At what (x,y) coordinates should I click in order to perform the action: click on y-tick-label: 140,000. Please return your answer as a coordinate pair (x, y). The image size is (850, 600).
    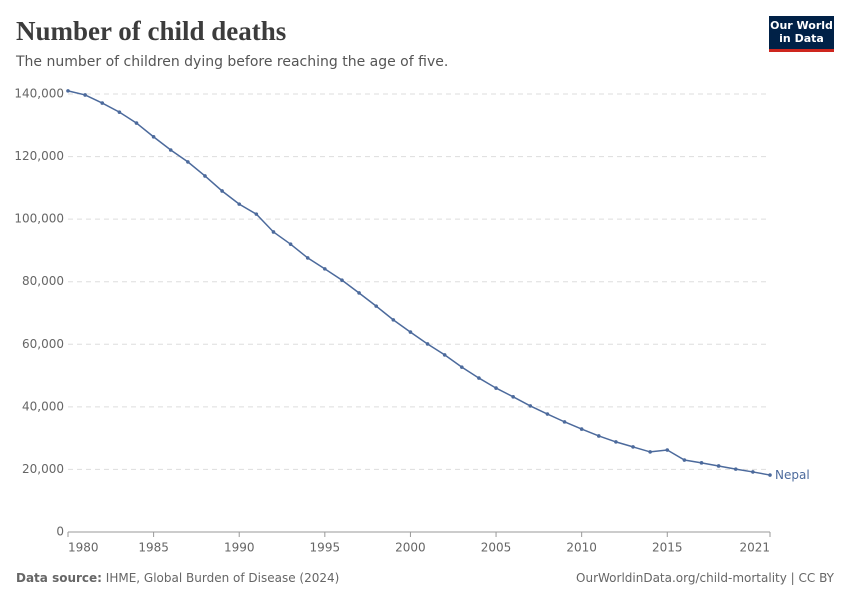
    Looking at the image, I should click on (39, 94).